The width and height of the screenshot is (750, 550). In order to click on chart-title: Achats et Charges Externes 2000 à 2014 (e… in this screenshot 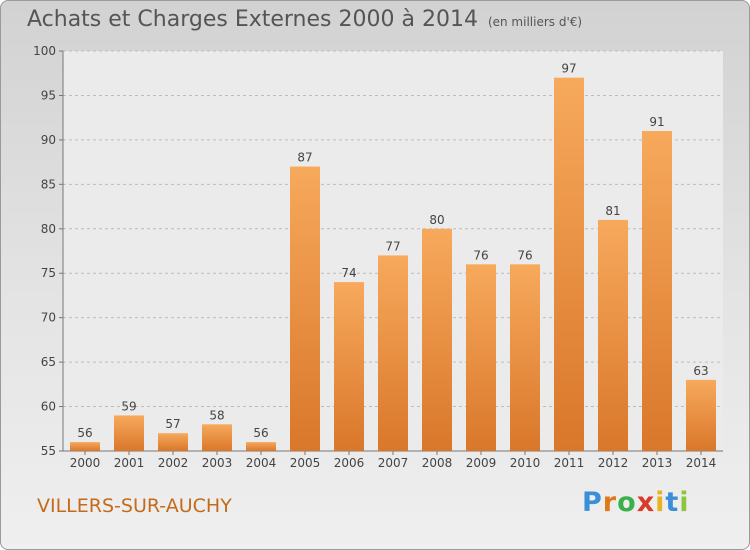, I will do `click(304, 19)`.